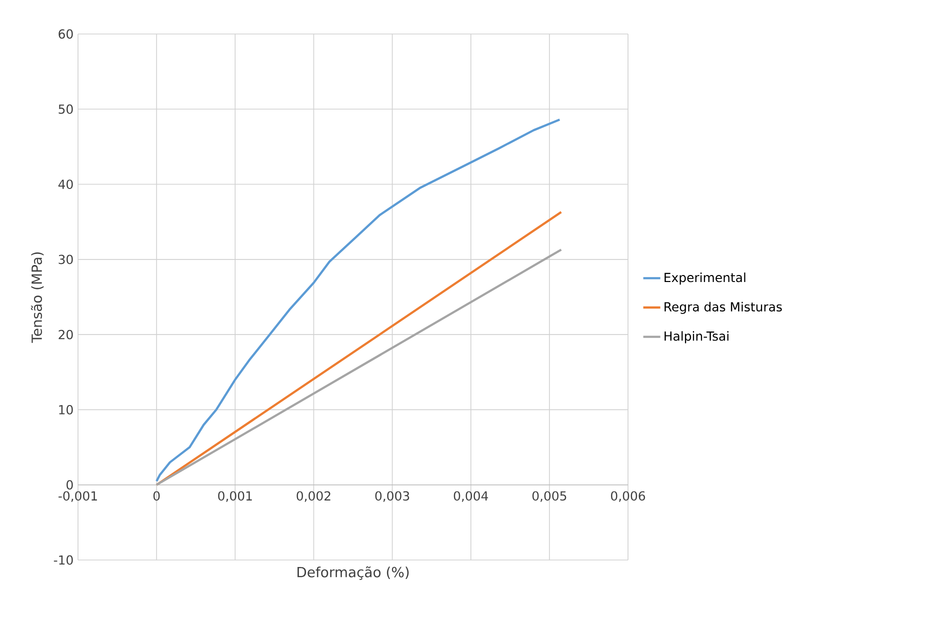 The height and width of the screenshot is (626, 935). Describe the element at coordinates (66, 409) in the screenshot. I see `y-tick-label: 10` at that location.